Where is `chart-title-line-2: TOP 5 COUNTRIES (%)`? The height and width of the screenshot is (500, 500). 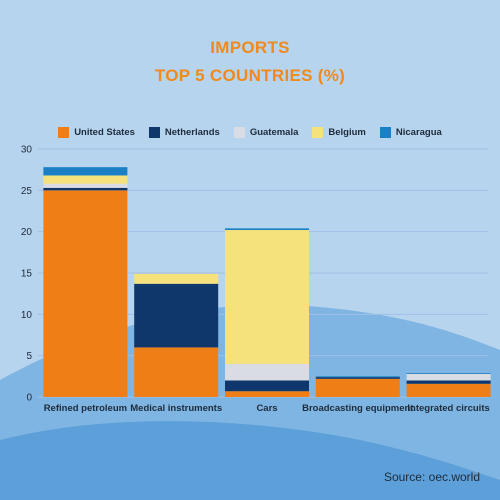
chart-title-line-2: TOP 5 COUNTRIES (%) is located at coordinates (250, 75).